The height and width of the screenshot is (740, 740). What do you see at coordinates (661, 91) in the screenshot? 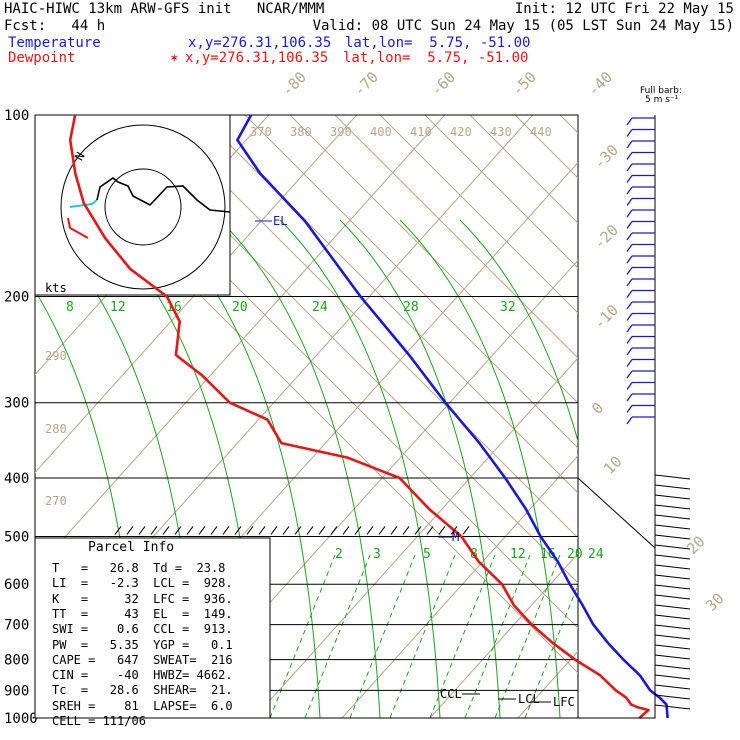
I see `barb-scale-note: Full barb:` at bounding box center [661, 91].